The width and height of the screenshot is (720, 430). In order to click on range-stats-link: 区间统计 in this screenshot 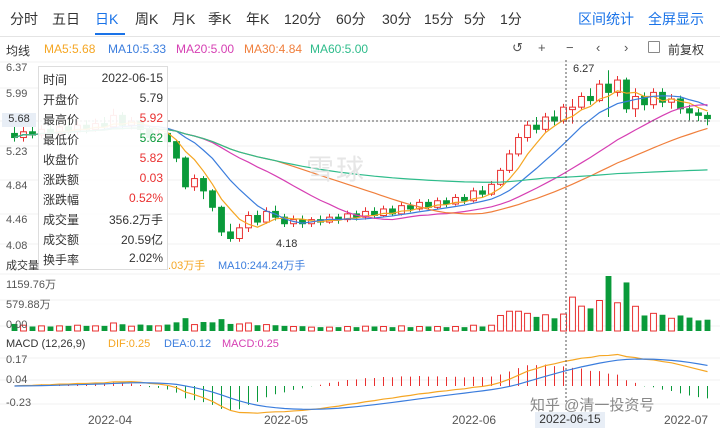, I will do `click(606, 19)`.